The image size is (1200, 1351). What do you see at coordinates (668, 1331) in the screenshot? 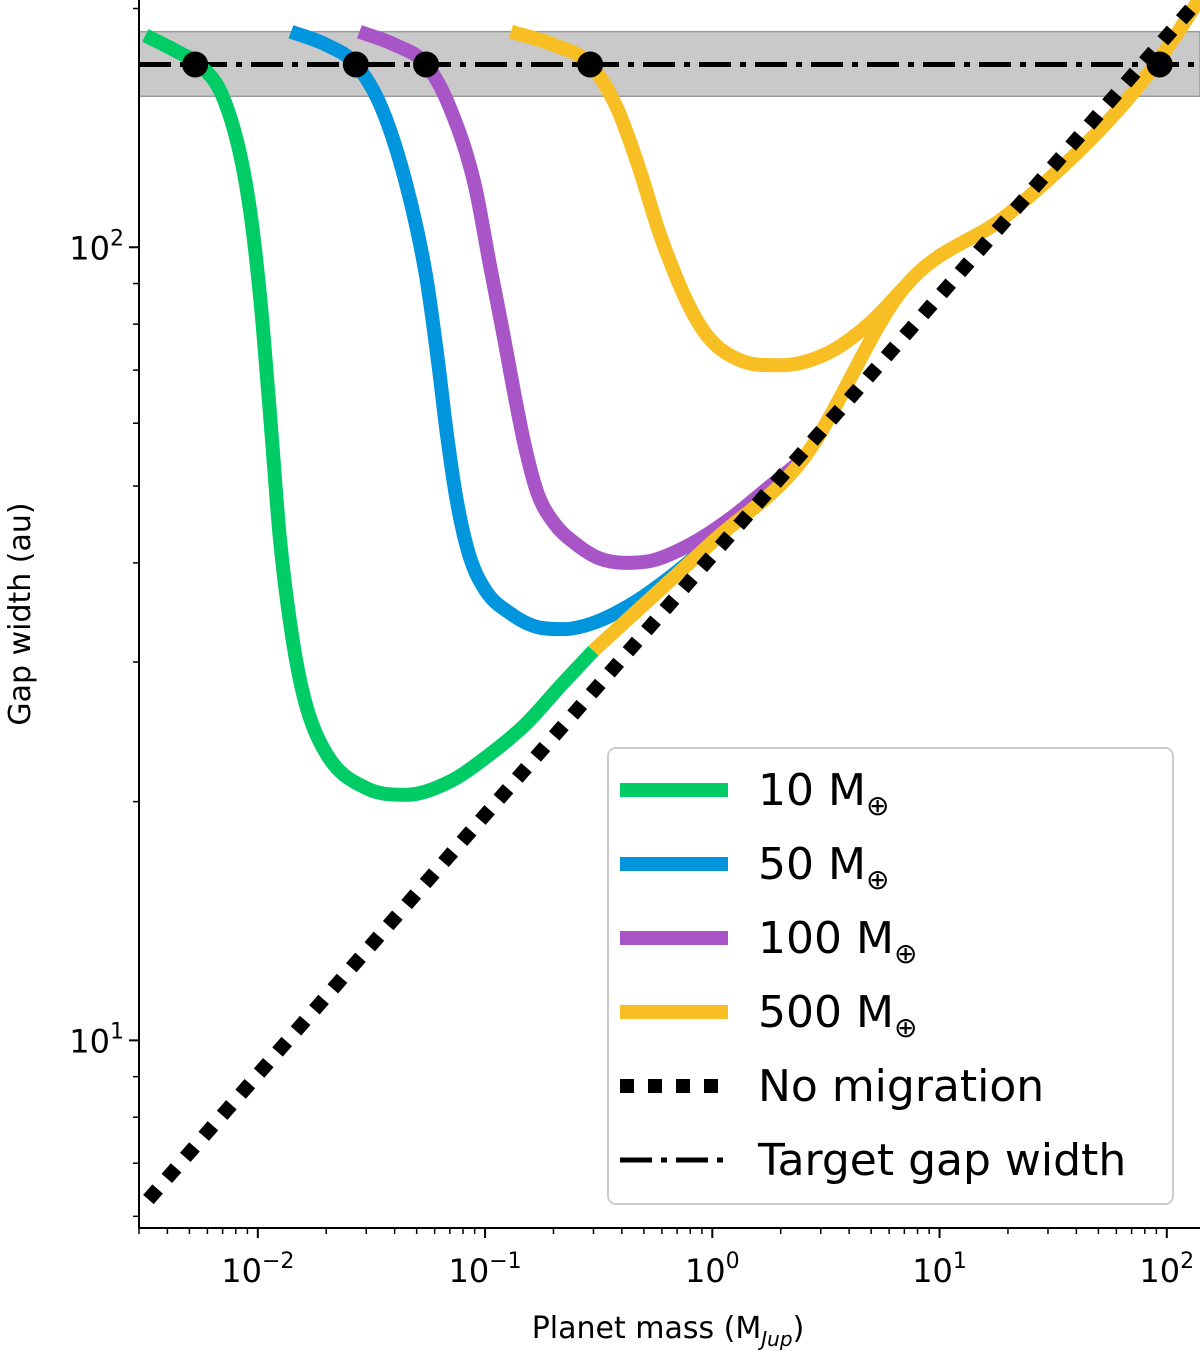
I see `x-axis-label: Planet mass (MJup)` at bounding box center [668, 1331].